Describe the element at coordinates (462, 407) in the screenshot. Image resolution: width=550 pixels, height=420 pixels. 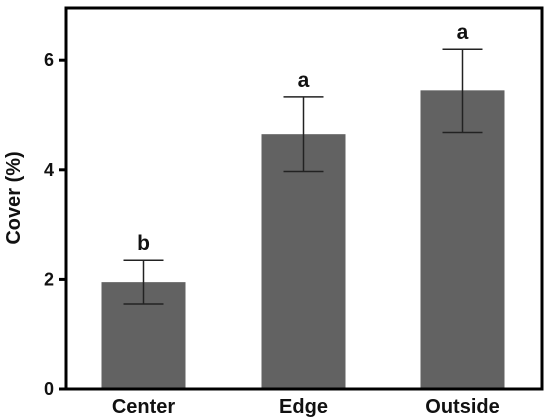
I see `category-label: Outside` at that location.